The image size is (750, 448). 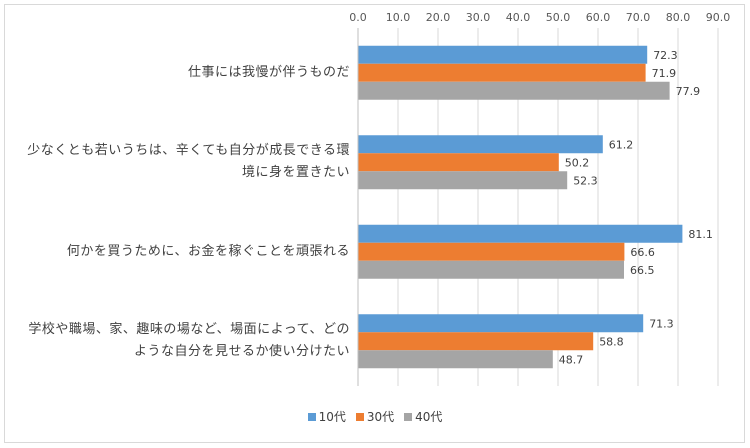 I want to click on category-label-line: 仕事には我慢が伴うものだ, so click(x=268, y=72).